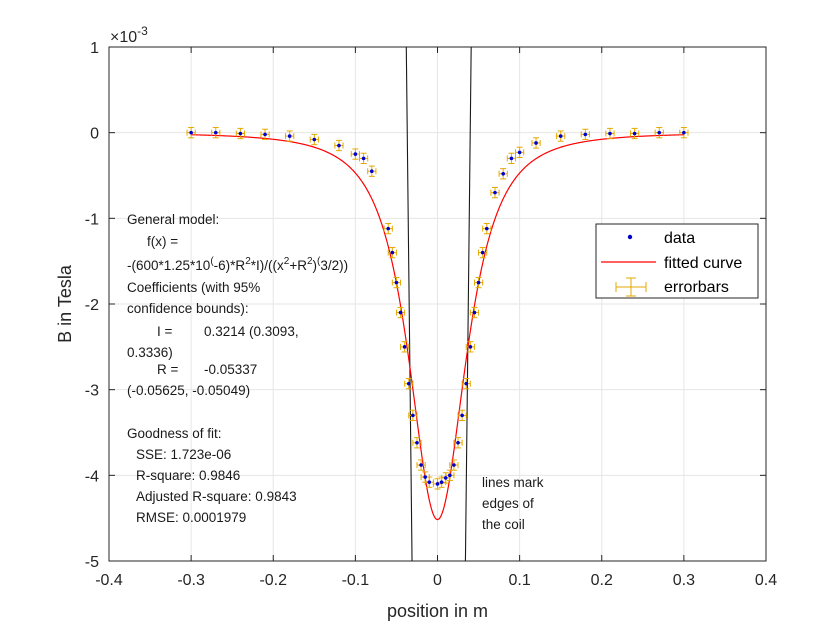 This screenshot has width=840, height=630. Describe the element at coordinates (92, 305) in the screenshot. I see `y-tick-label: -2` at that location.